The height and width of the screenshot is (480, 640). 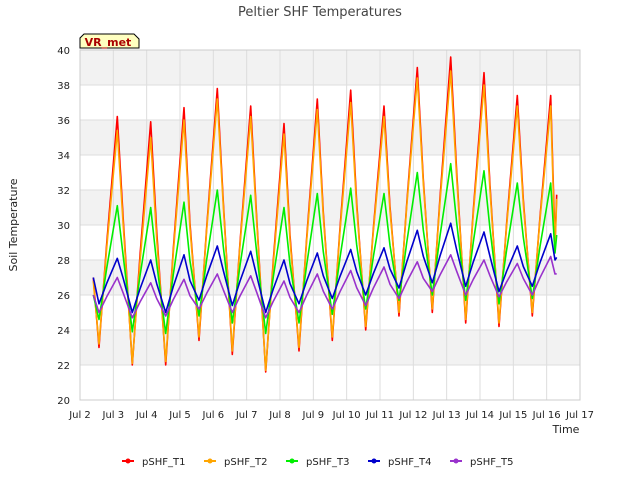 What do you see at coordinates (379, 415) in the screenshot?
I see `x-tick-label: Jul 11` at bounding box center [379, 415].